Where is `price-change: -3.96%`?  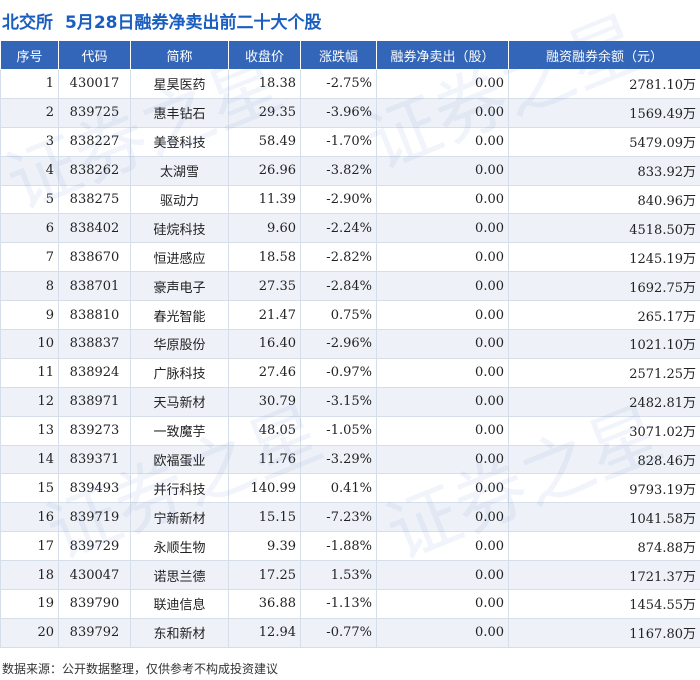 price-change: -3.96% is located at coordinates (338, 112).